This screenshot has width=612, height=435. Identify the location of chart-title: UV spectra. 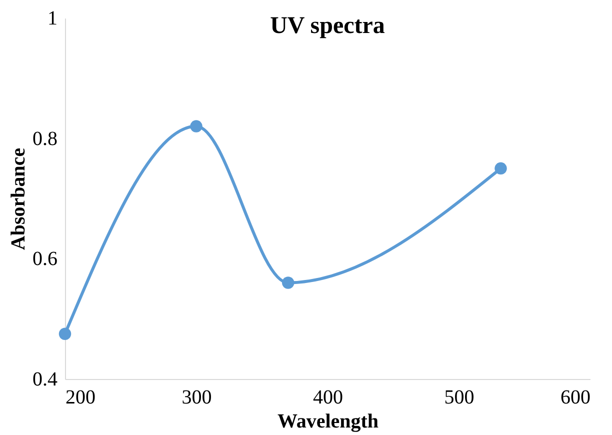
(327, 26).